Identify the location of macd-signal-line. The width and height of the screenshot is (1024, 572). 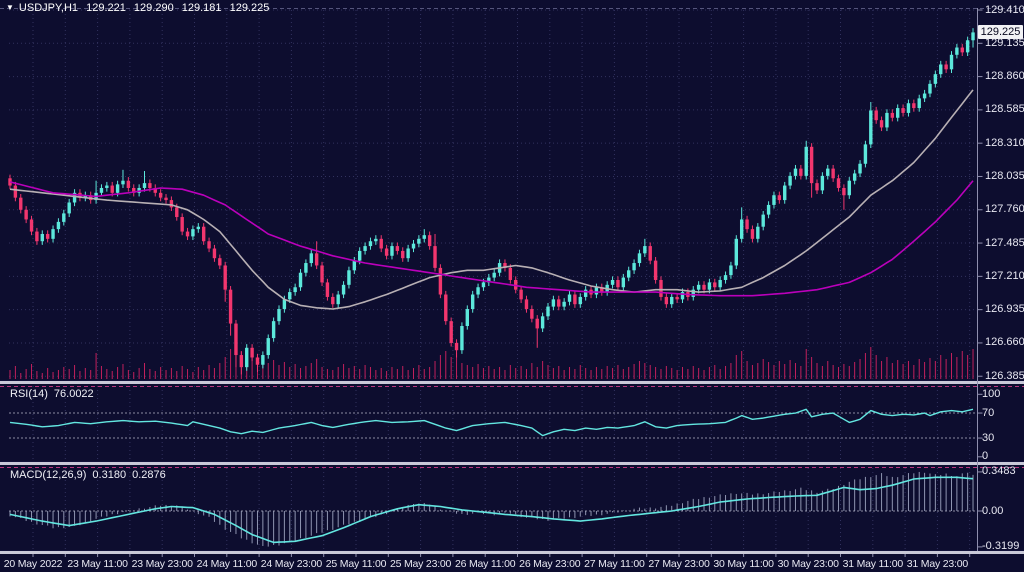
(491, 510).